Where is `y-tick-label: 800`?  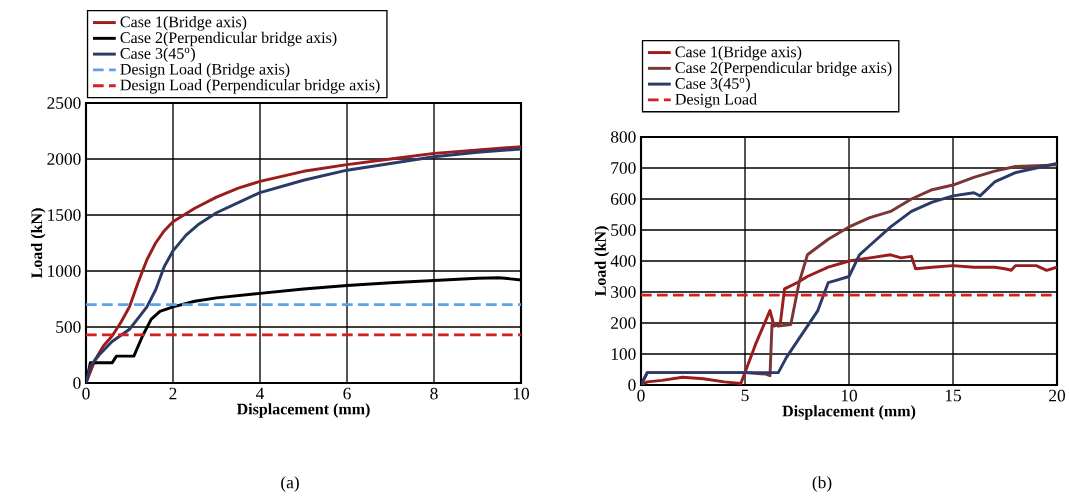
y-tick-label: 800 is located at coordinates (623, 137).